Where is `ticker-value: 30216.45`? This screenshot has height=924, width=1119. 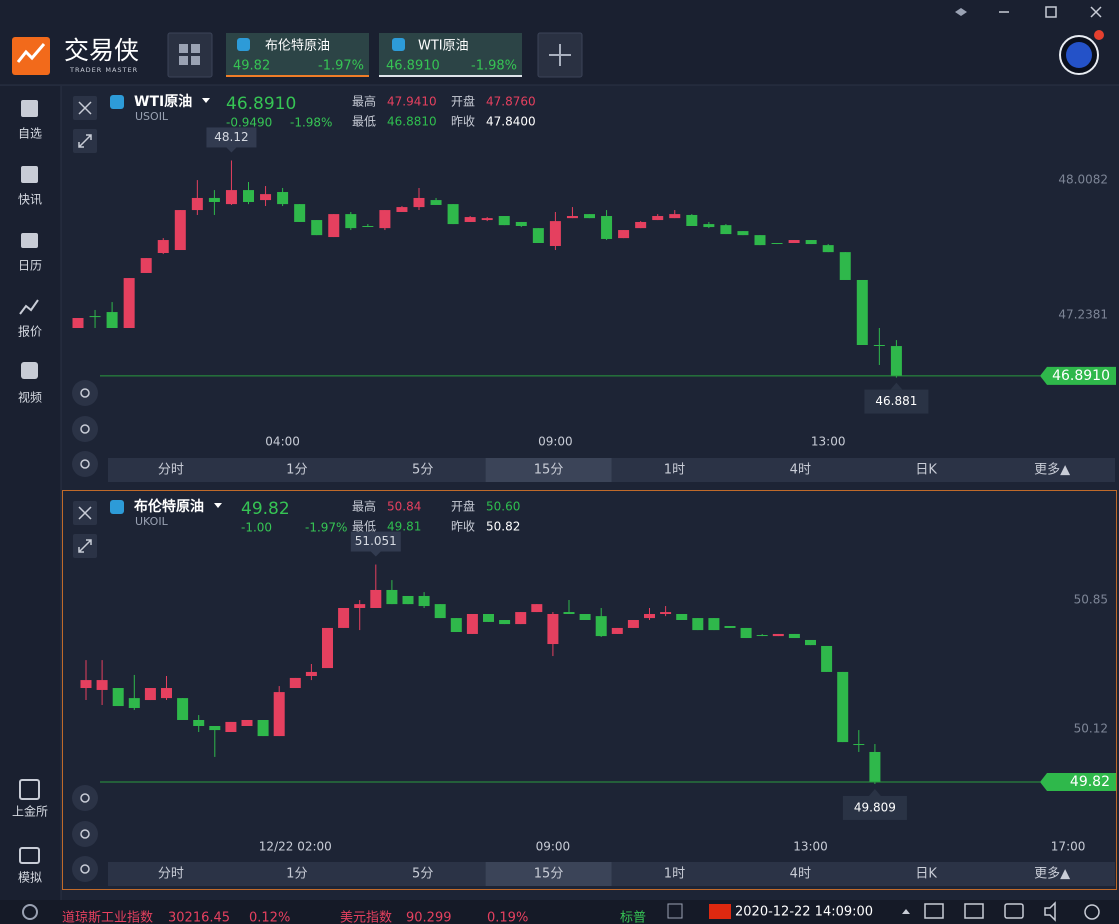 ticker-value: 30216.45 is located at coordinates (199, 917).